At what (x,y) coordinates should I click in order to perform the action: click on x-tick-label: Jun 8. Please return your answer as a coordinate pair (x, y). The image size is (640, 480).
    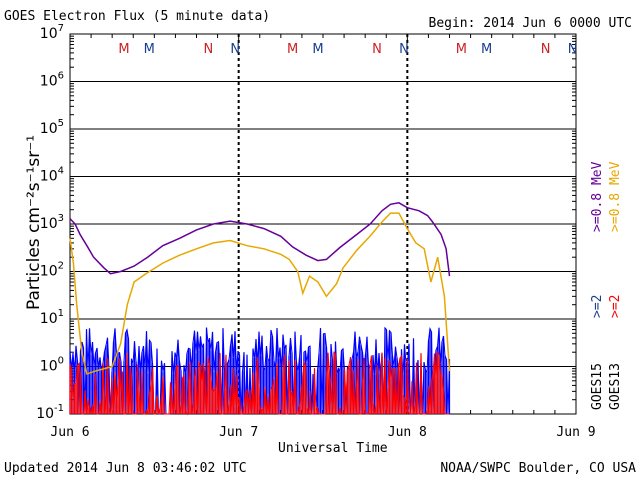
    Looking at the image, I should click on (407, 432).